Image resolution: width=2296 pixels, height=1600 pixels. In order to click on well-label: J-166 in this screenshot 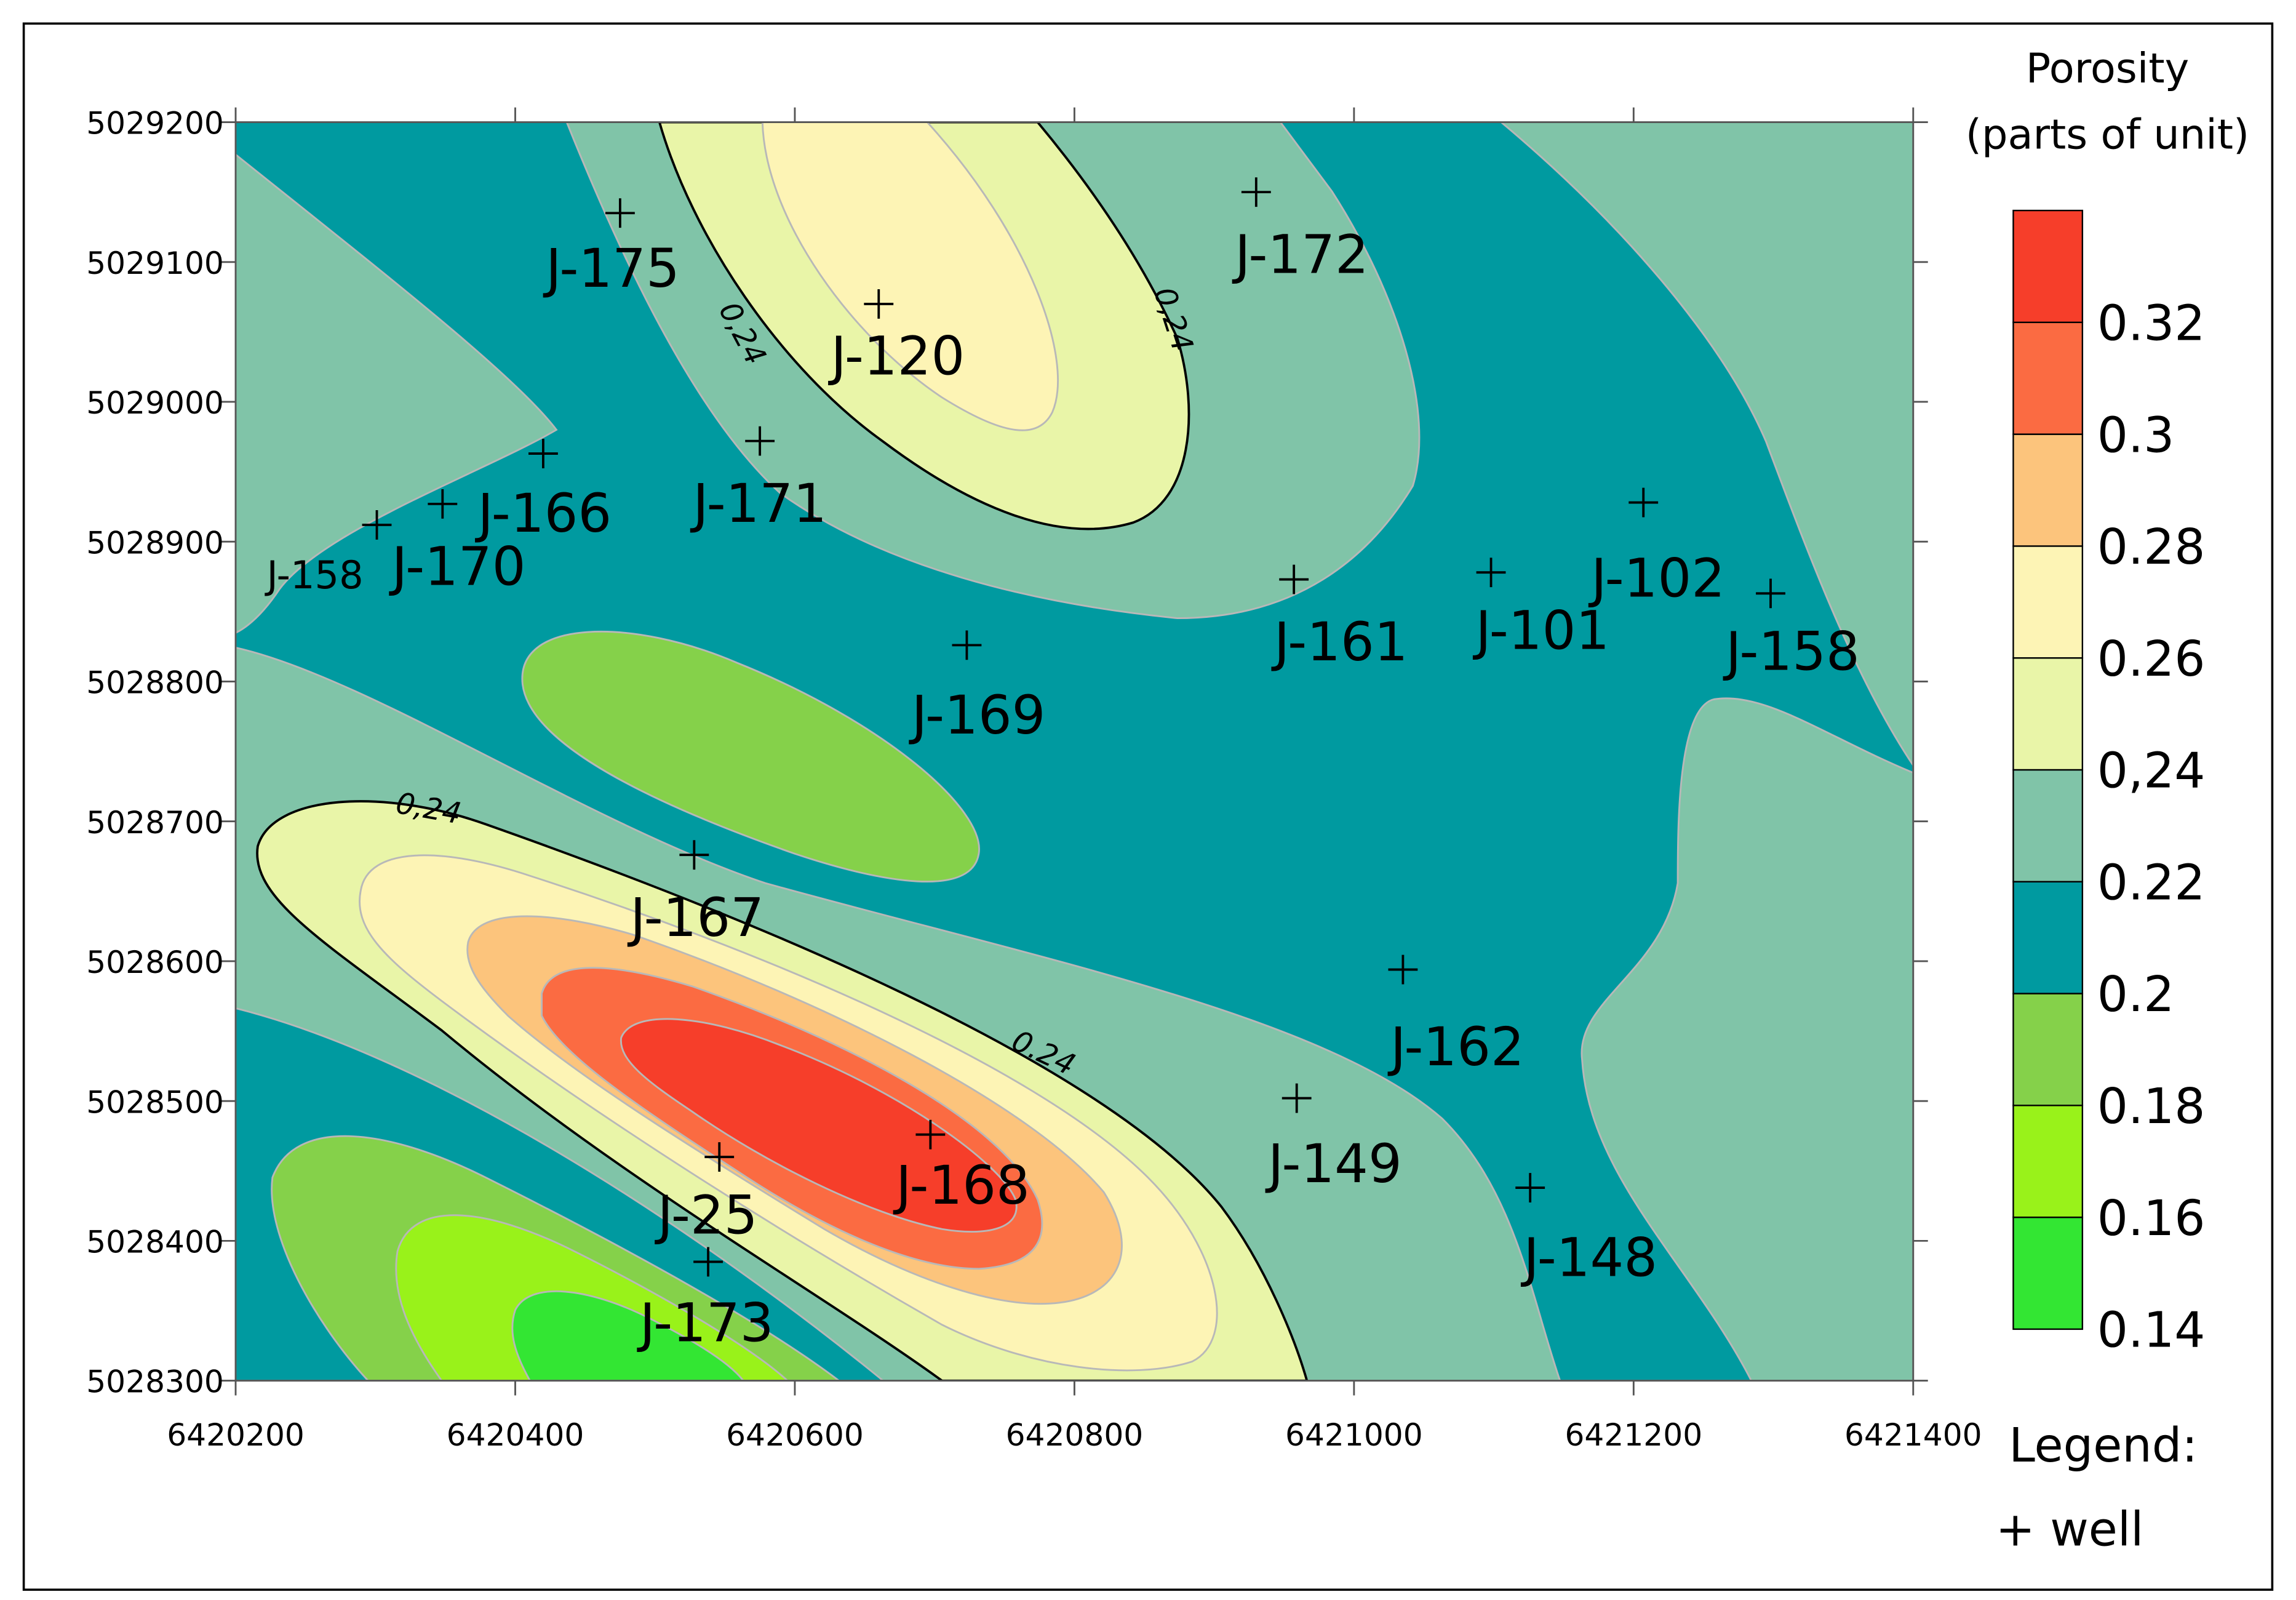, I will do `click(543, 514)`.